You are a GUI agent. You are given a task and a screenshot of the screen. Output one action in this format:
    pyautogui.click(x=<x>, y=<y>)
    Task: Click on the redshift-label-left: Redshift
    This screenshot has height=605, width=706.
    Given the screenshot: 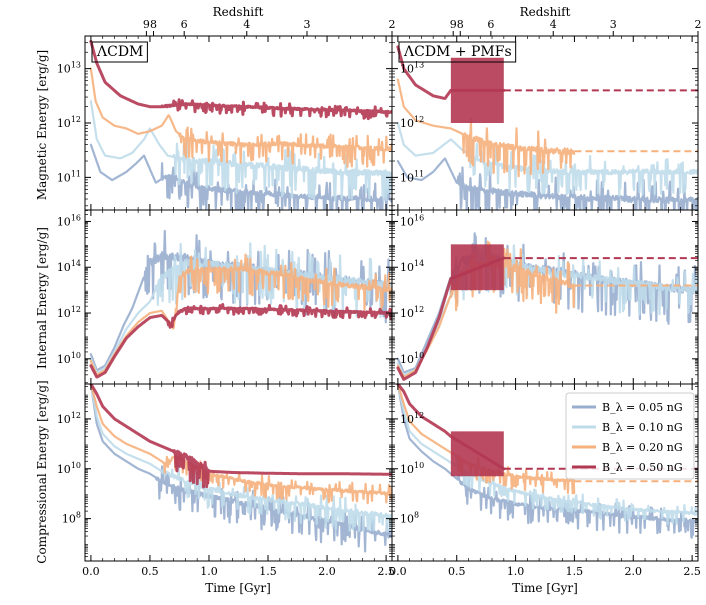 What is the action you would take?
    pyautogui.click(x=238, y=12)
    